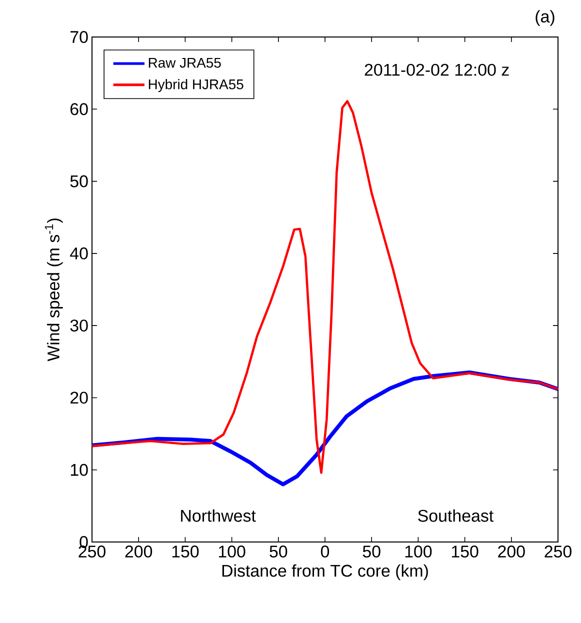 The height and width of the screenshot is (623, 581). What do you see at coordinates (325, 552) in the screenshot?
I see `x-tick-label: 0` at bounding box center [325, 552].